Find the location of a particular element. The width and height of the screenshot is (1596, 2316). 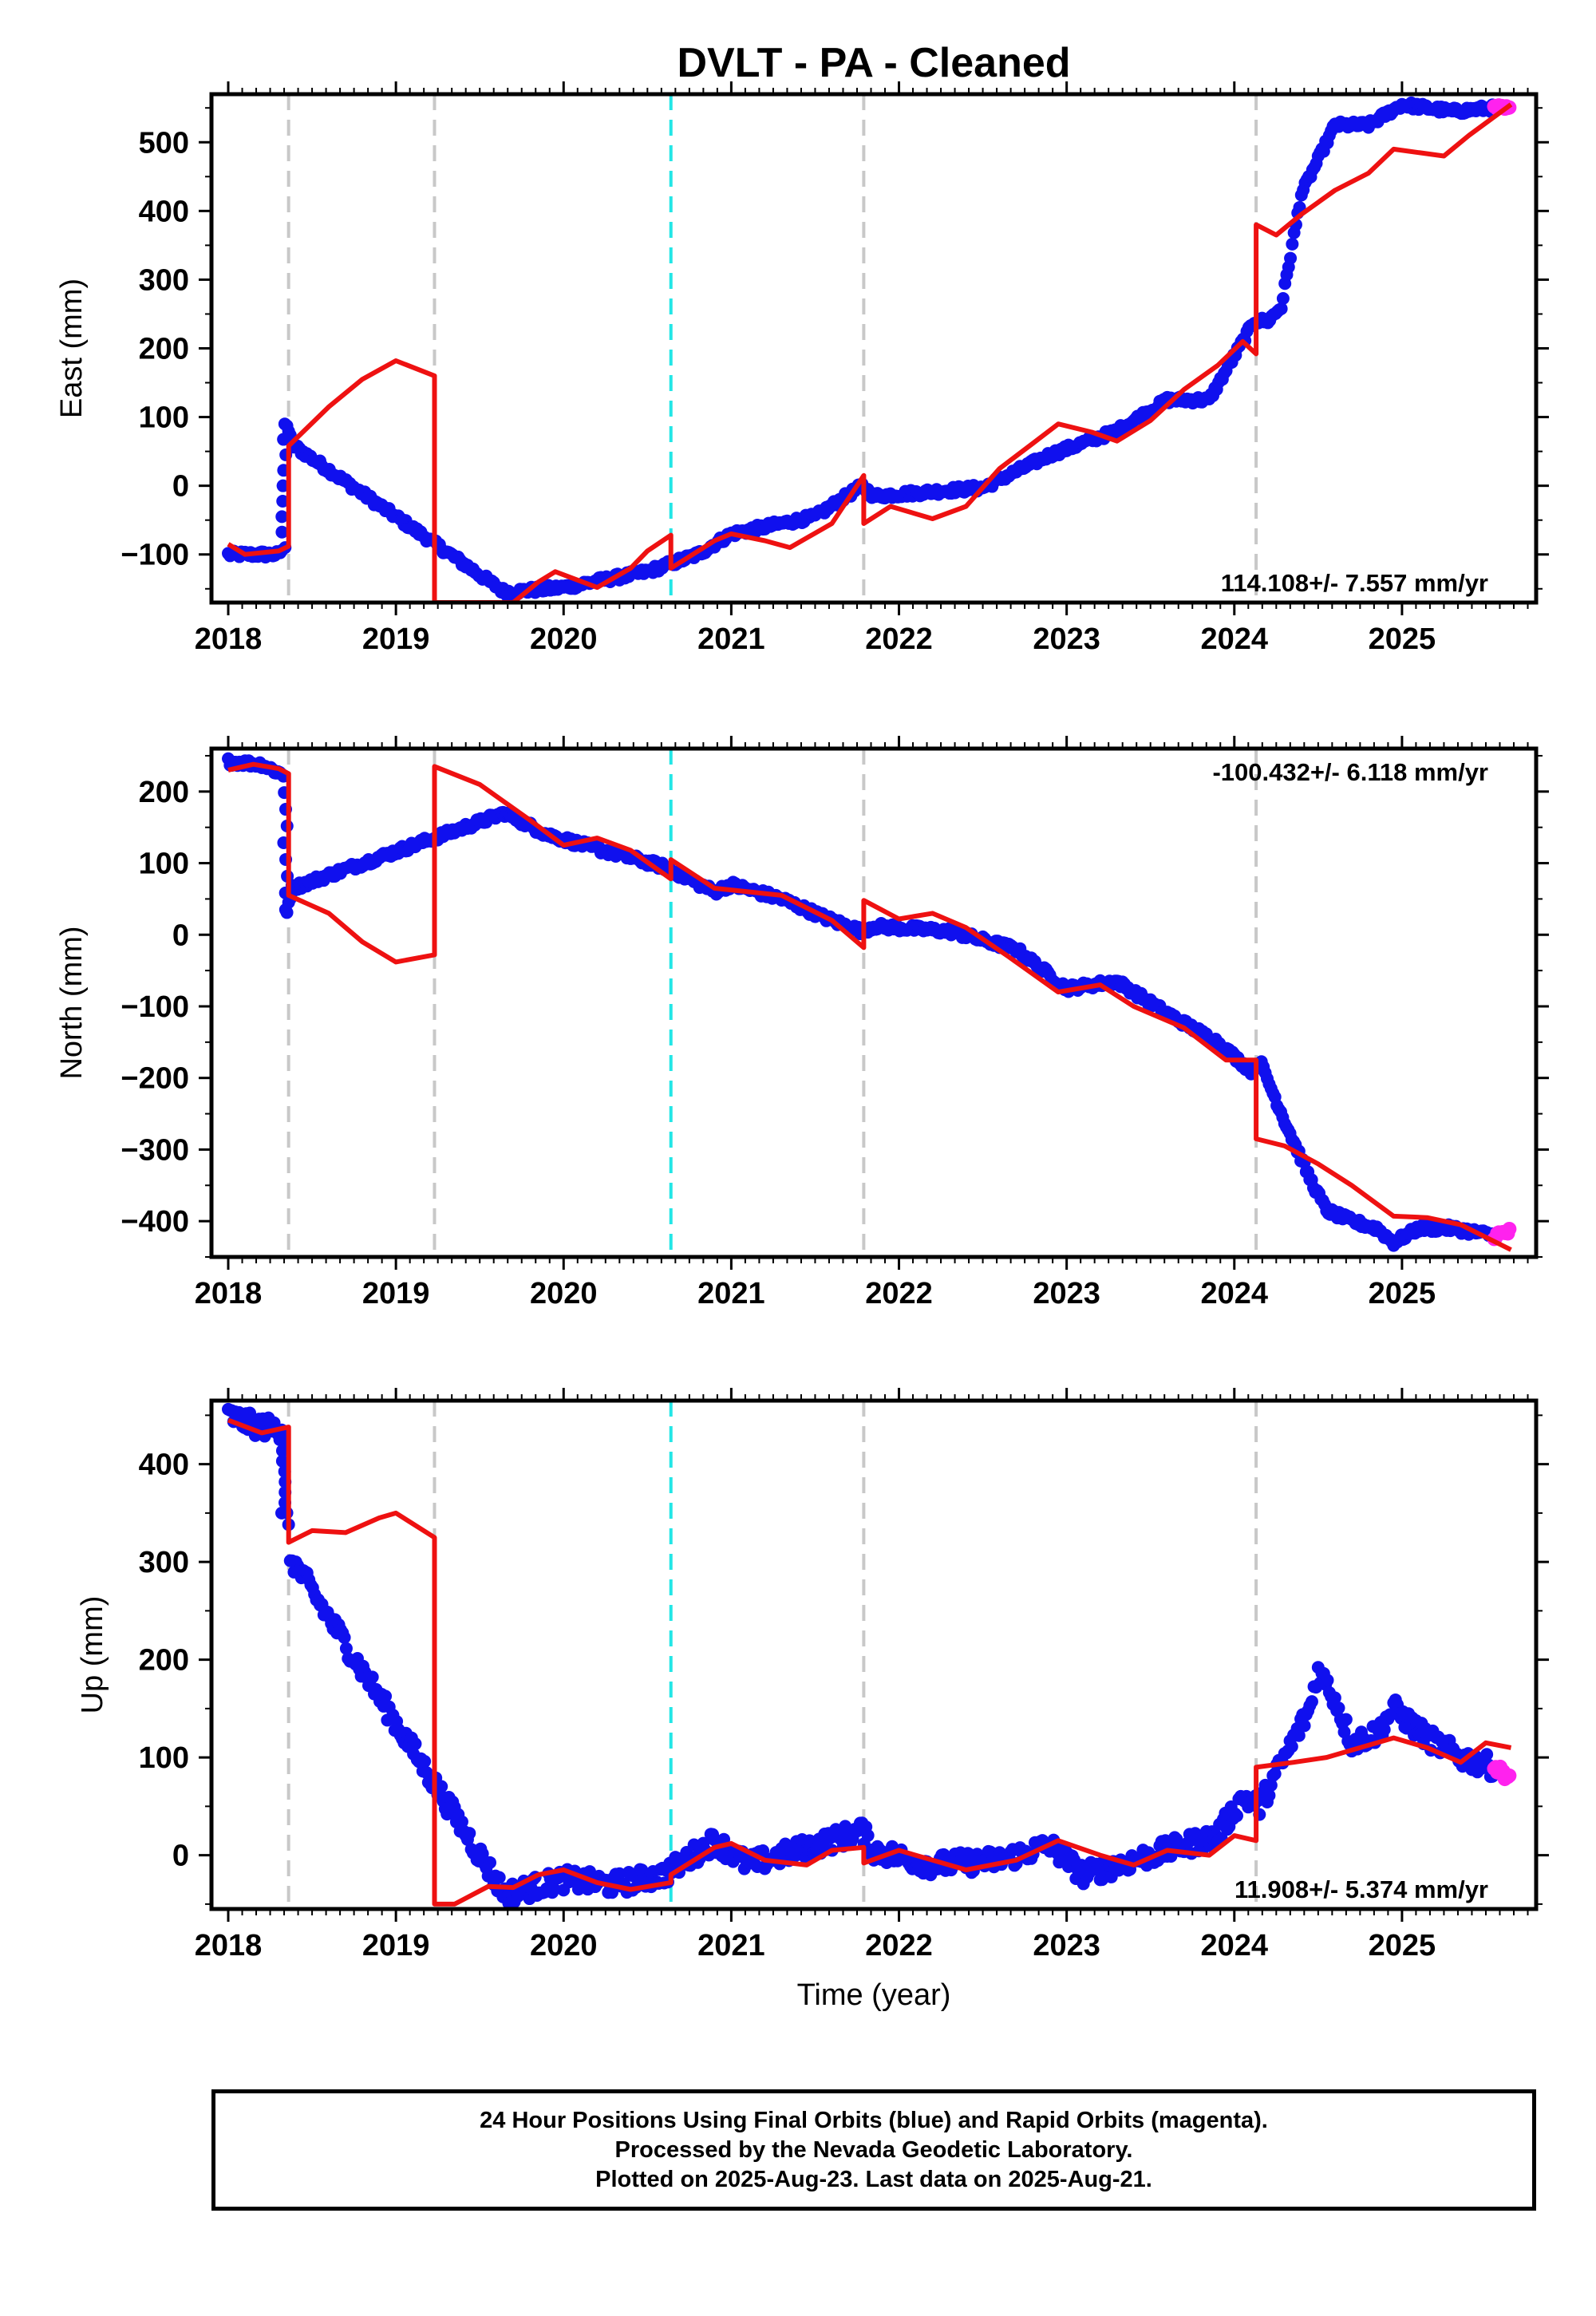

chart-title: DVLT - PA - Cleaned is located at coordinates (873, 63).